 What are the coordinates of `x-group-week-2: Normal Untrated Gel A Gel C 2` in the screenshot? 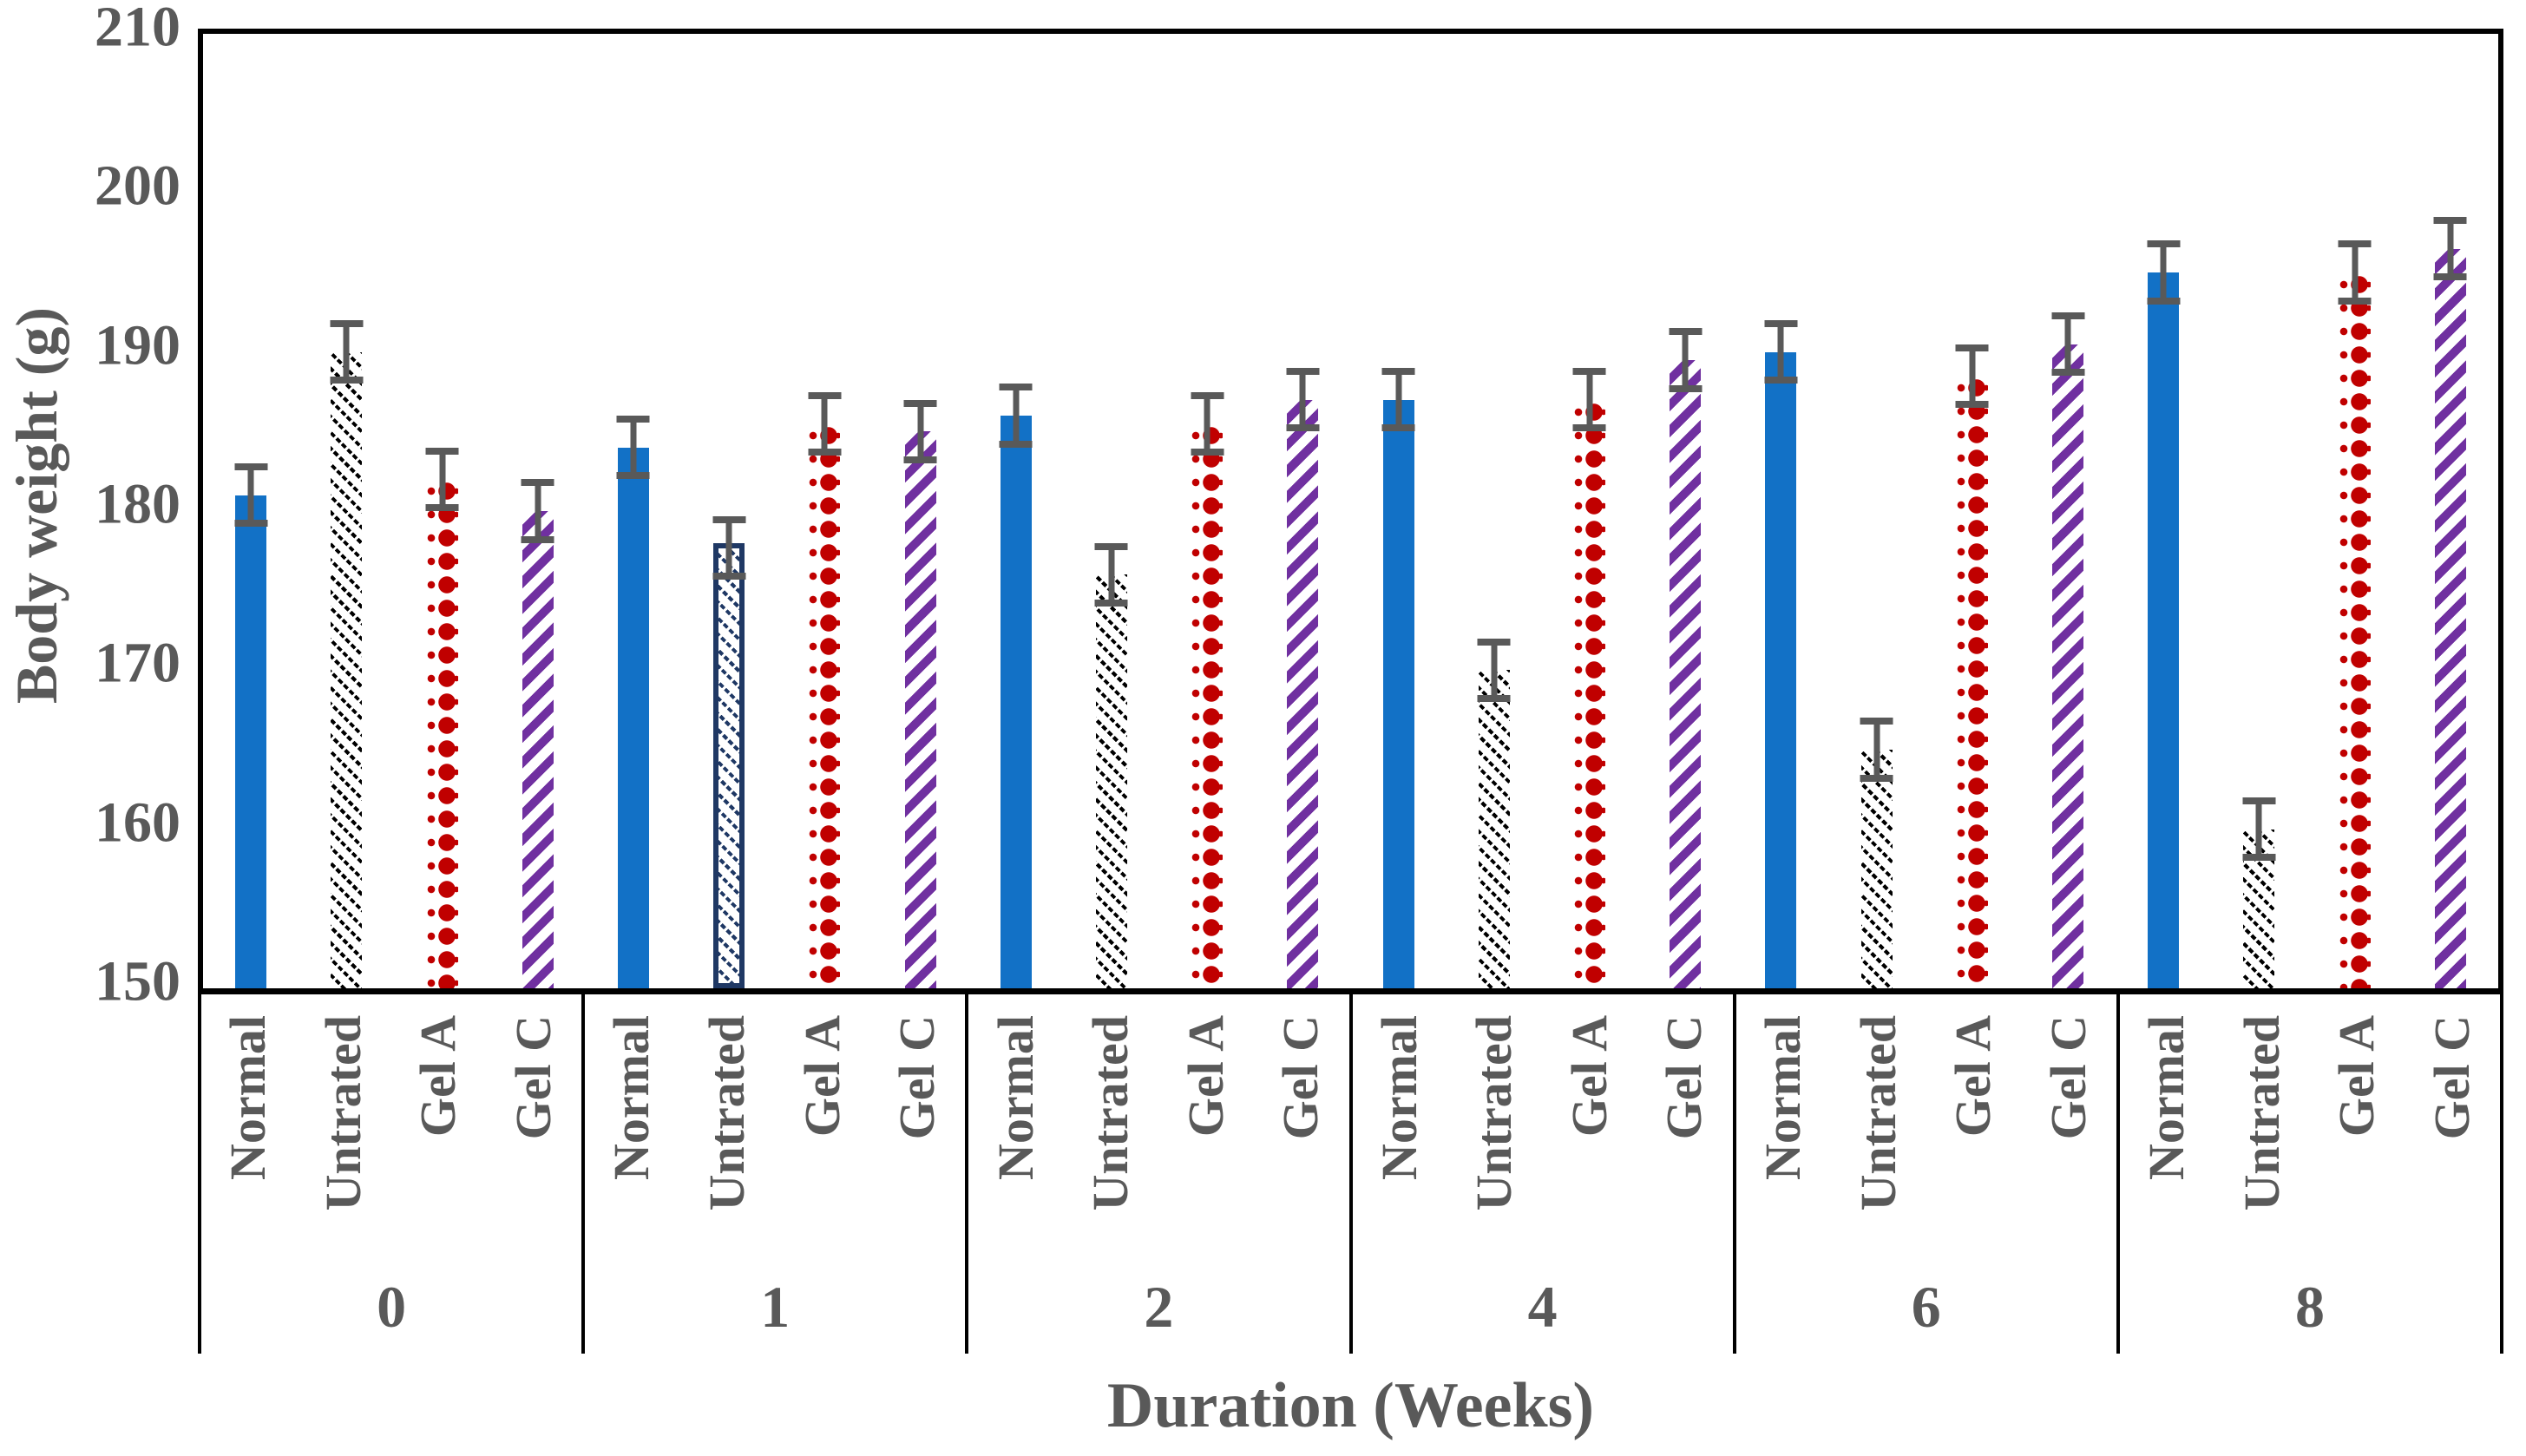 It's located at (1160, 1171).